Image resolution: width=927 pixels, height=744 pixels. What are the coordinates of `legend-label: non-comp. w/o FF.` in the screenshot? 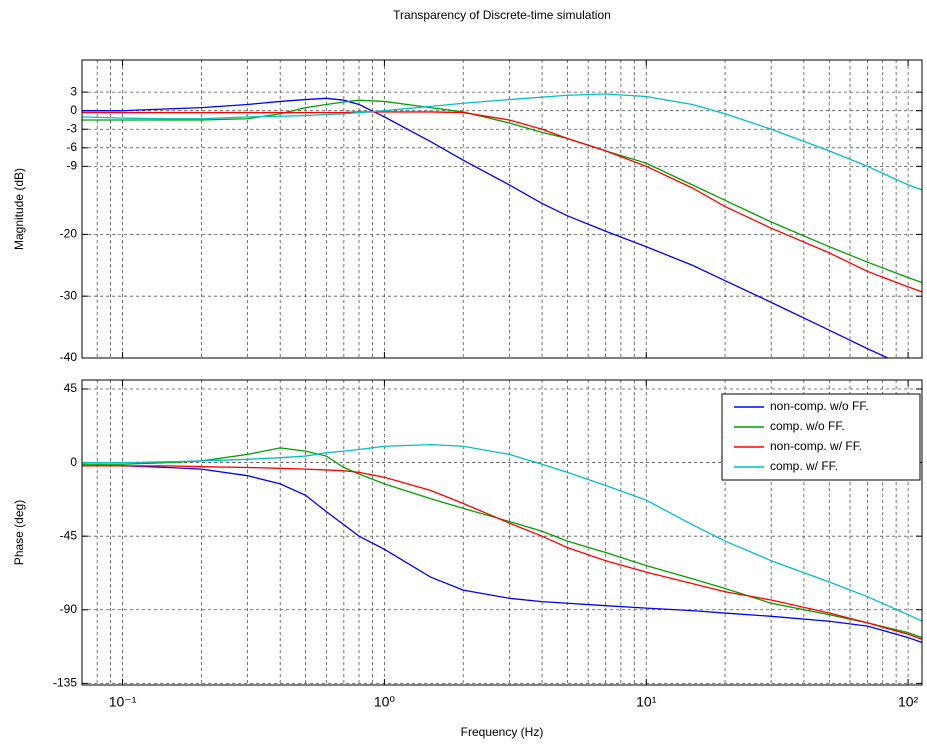 It's located at (819, 406).